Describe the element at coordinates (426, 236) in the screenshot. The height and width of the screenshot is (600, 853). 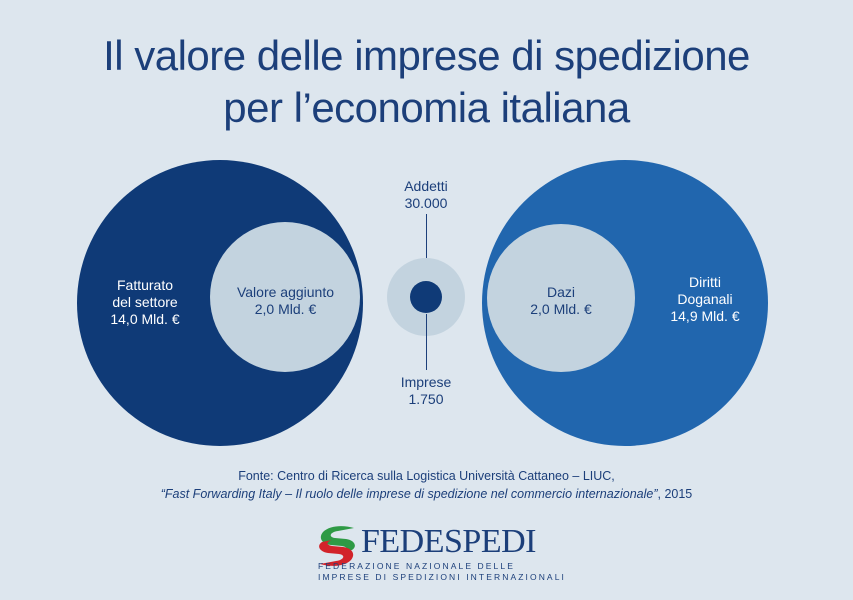
I see `addetti-connector-line` at that location.